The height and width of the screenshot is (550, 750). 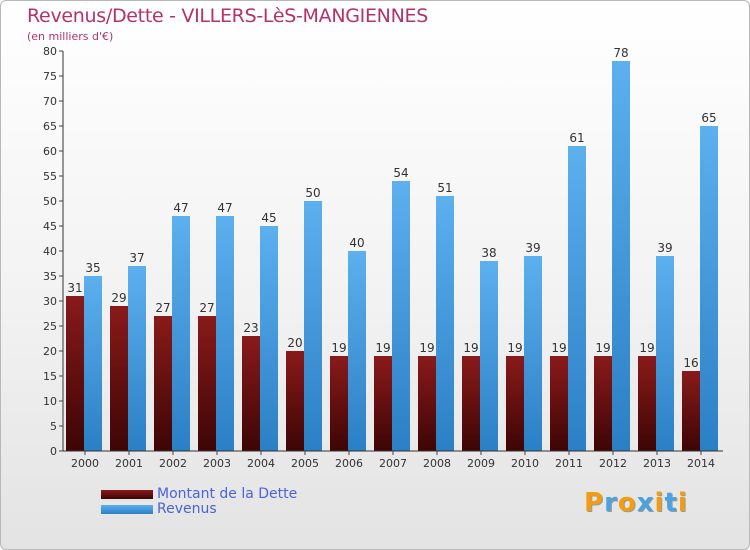 I want to click on y-tick-label: 70, so click(x=50, y=101).